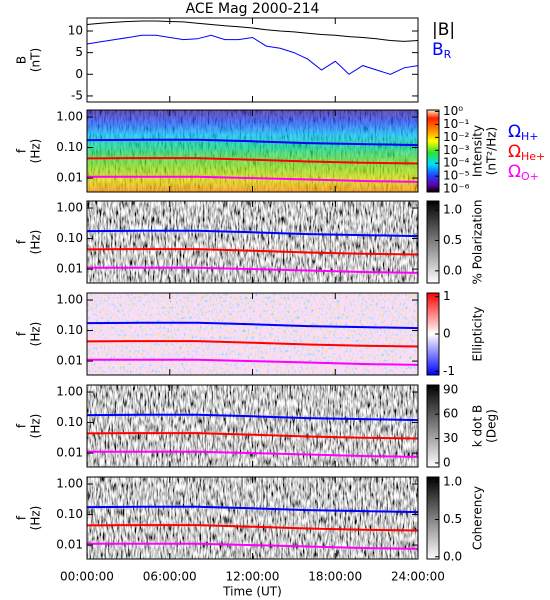 The image size is (550, 600). What do you see at coordinates (253, 9) in the screenshot?
I see `chart-title: ACE Mag 2000-214` at bounding box center [253, 9].